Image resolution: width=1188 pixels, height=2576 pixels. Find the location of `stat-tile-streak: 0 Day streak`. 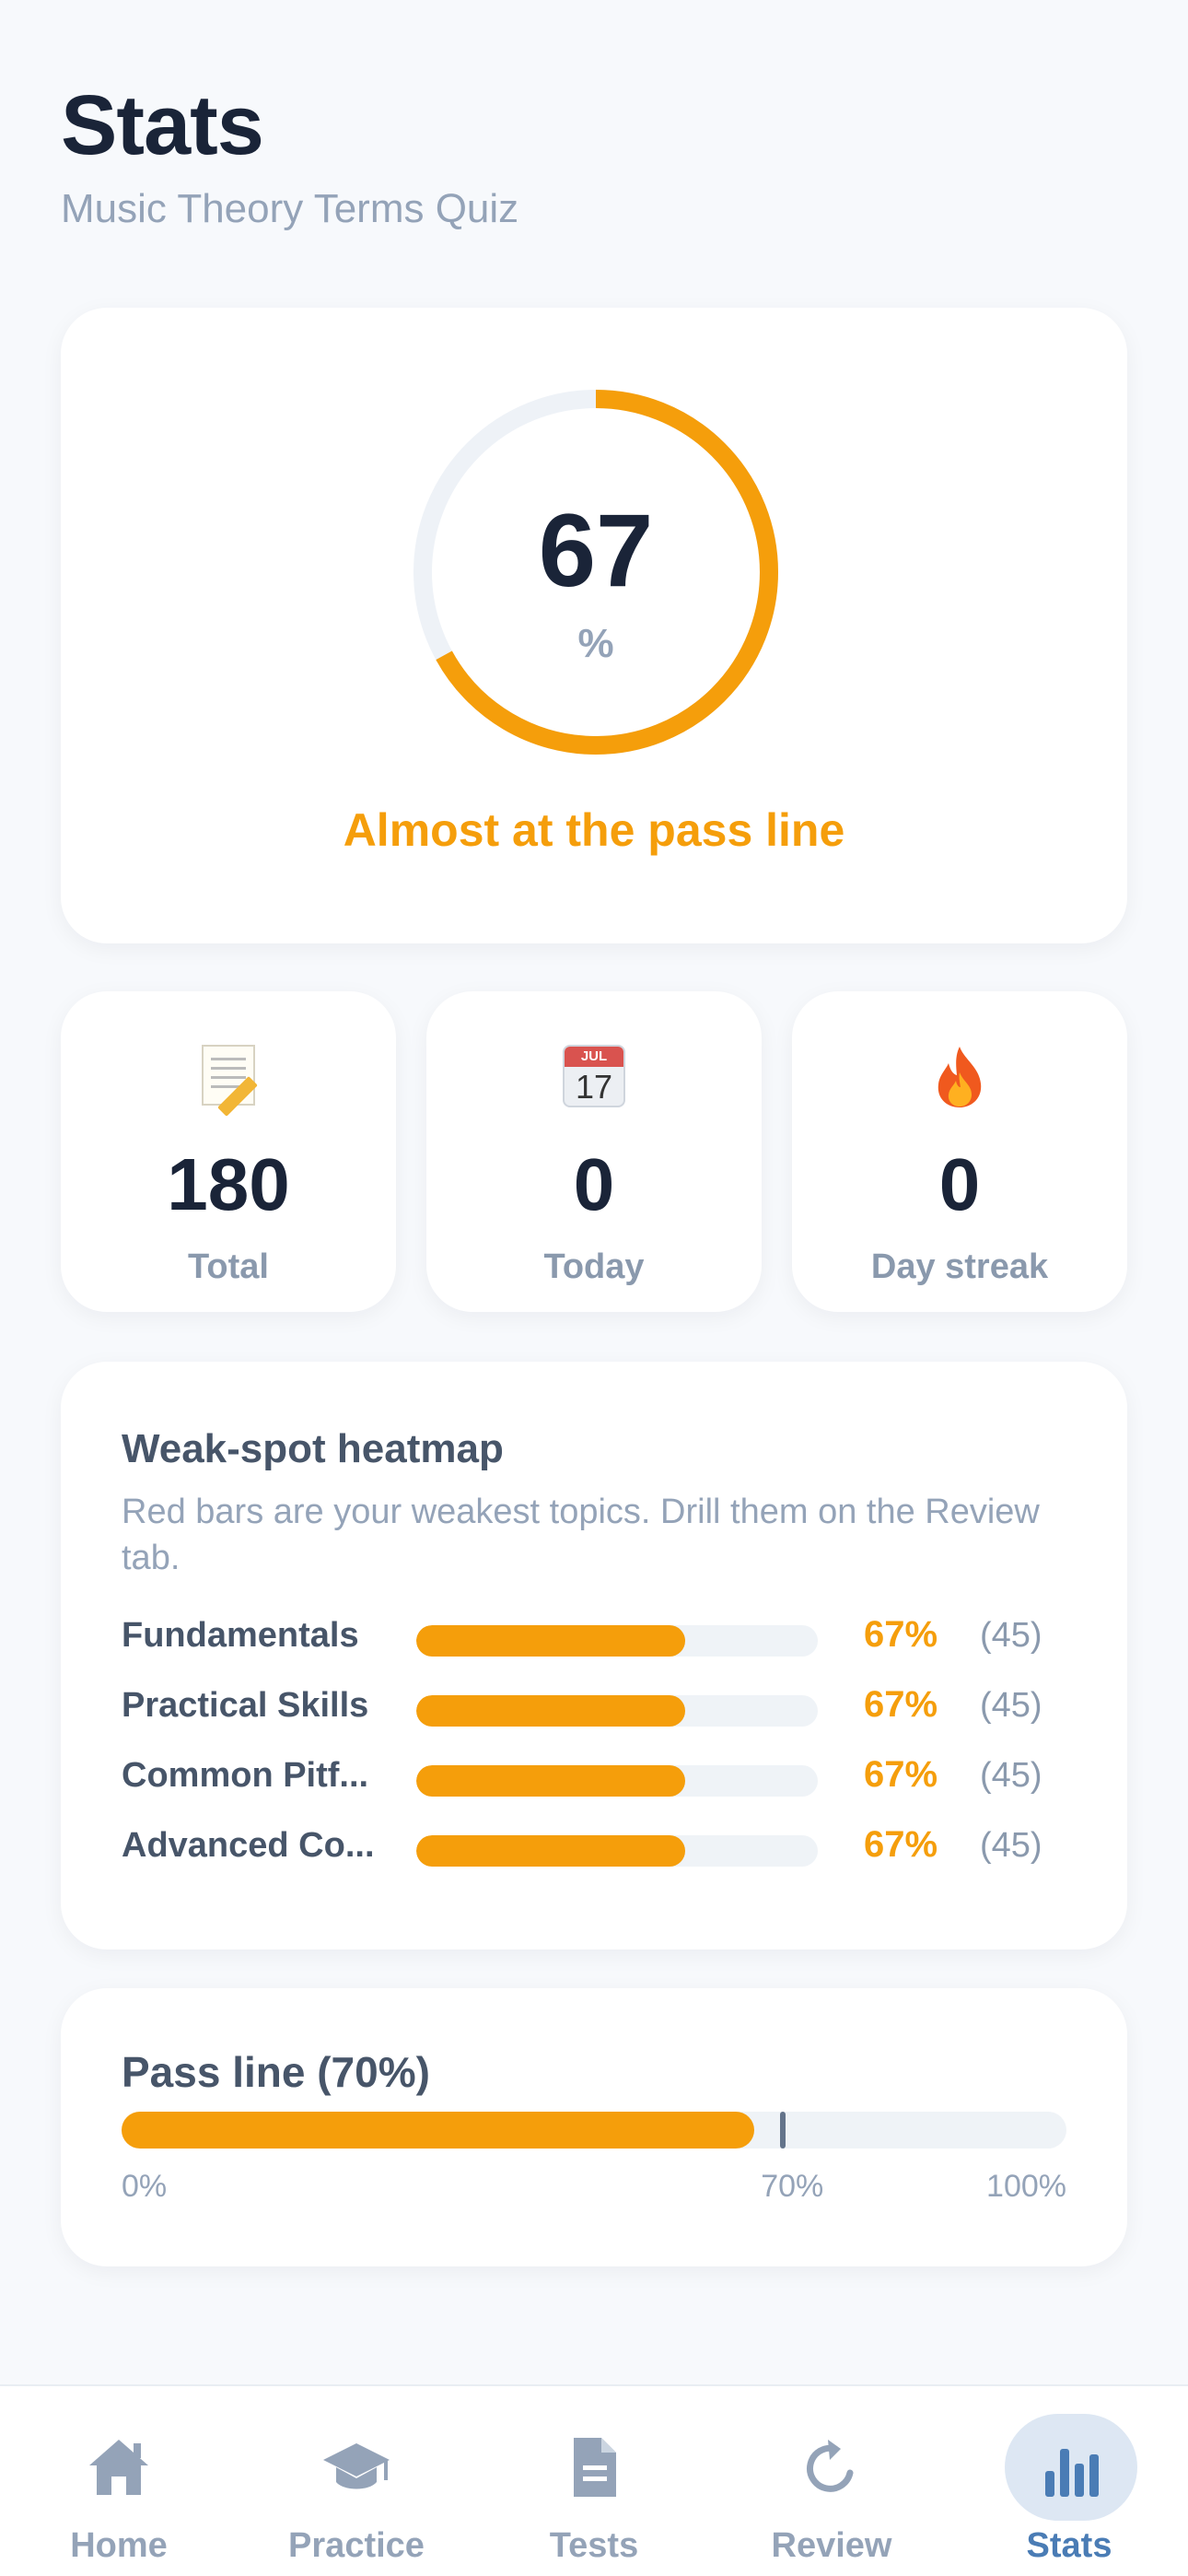

stat-tile-streak: 0 Day streak is located at coordinates (959, 1151).